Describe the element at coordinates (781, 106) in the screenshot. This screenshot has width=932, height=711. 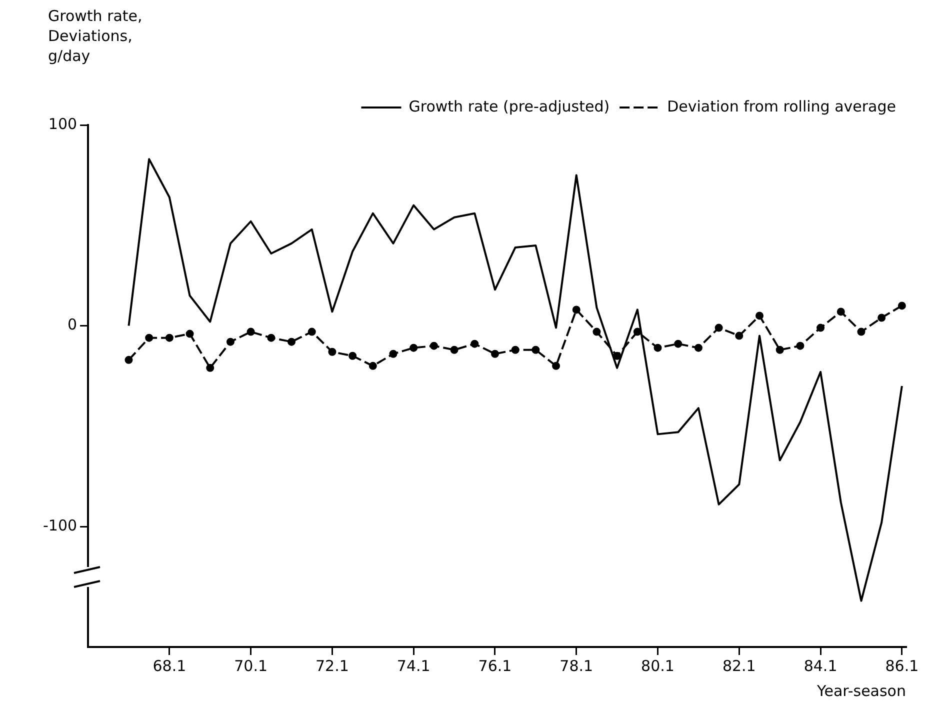
I see `legend-label: Deviation from rolling average` at that location.